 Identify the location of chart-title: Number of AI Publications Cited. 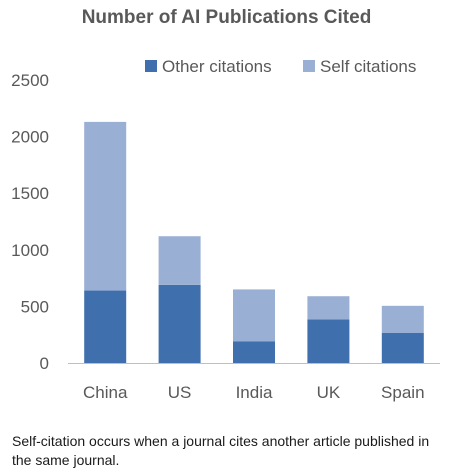
(226, 17).